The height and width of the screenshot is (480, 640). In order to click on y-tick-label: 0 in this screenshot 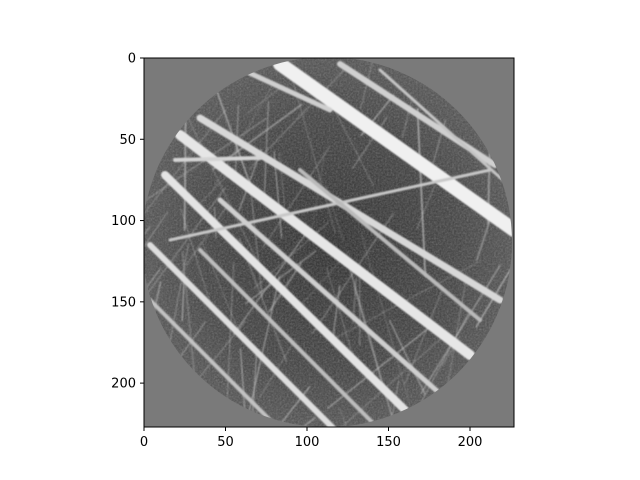, I will do `click(132, 59)`.